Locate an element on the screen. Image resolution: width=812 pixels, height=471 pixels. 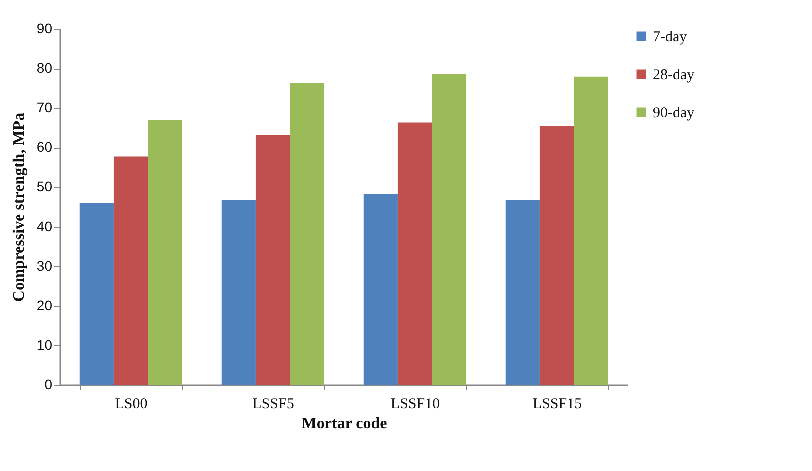
y-tick-label: 30 is located at coordinates (44, 266).